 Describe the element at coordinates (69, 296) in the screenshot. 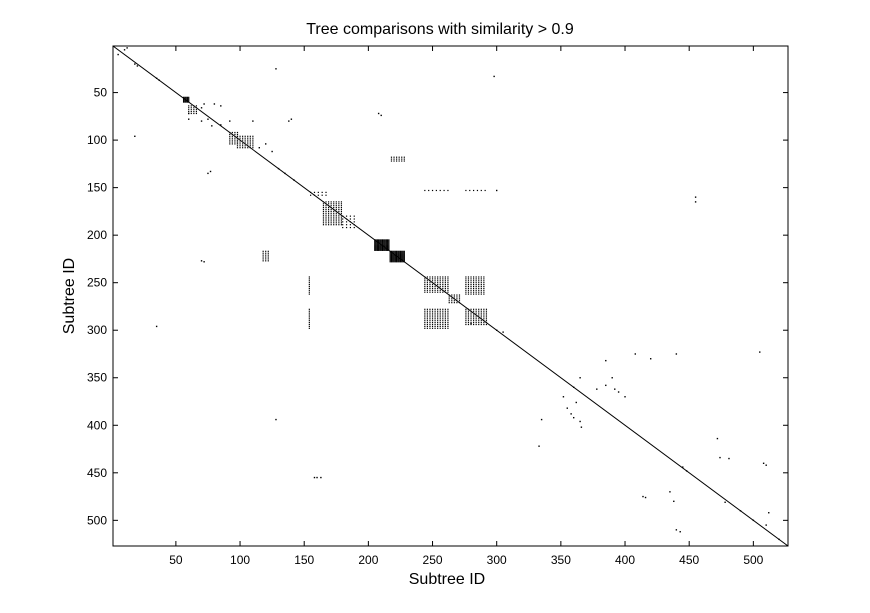

I see `y-axis-label: Subtree ID` at that location.